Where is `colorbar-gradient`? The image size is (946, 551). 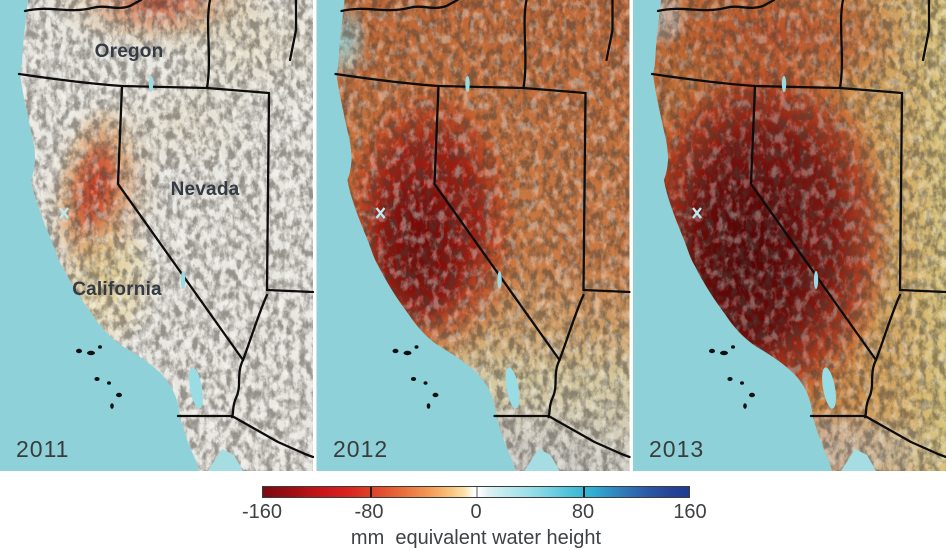
colorbar-gradient is located at coordinates (476, 492).